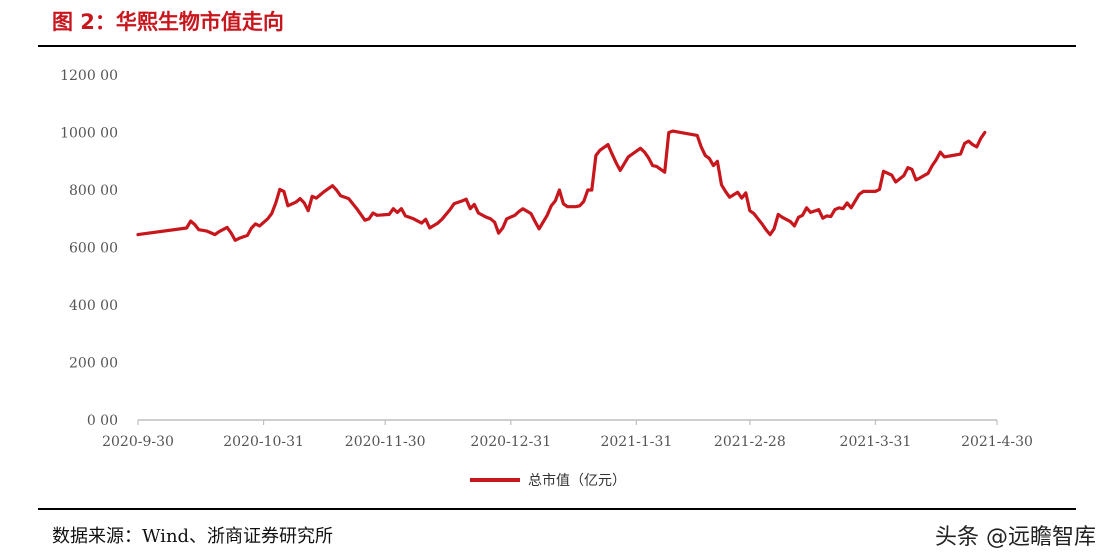  What do you see at coordinates (750, 442) in the screenshot?
I see `x-tick-label: 2021-2-28` at bounding box center [750, 442].